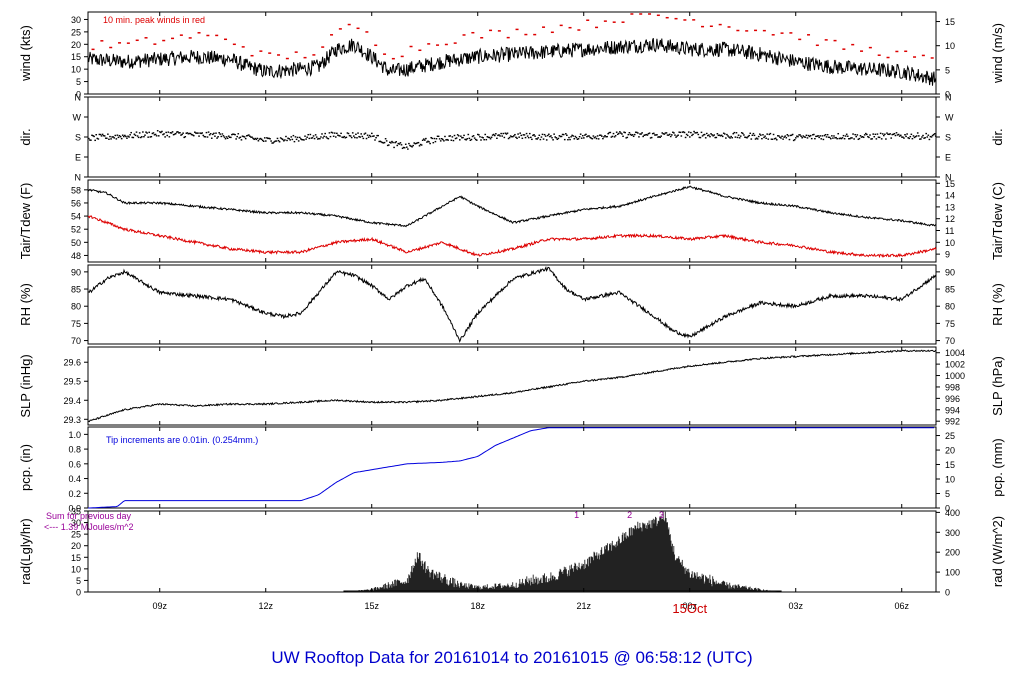 This screenshot has height=700, width=1024. What do you see at coordinates (76, 324) in the screenshot?
I see `ytick-label-left-rh: 75` at bounding box center [76, 324].